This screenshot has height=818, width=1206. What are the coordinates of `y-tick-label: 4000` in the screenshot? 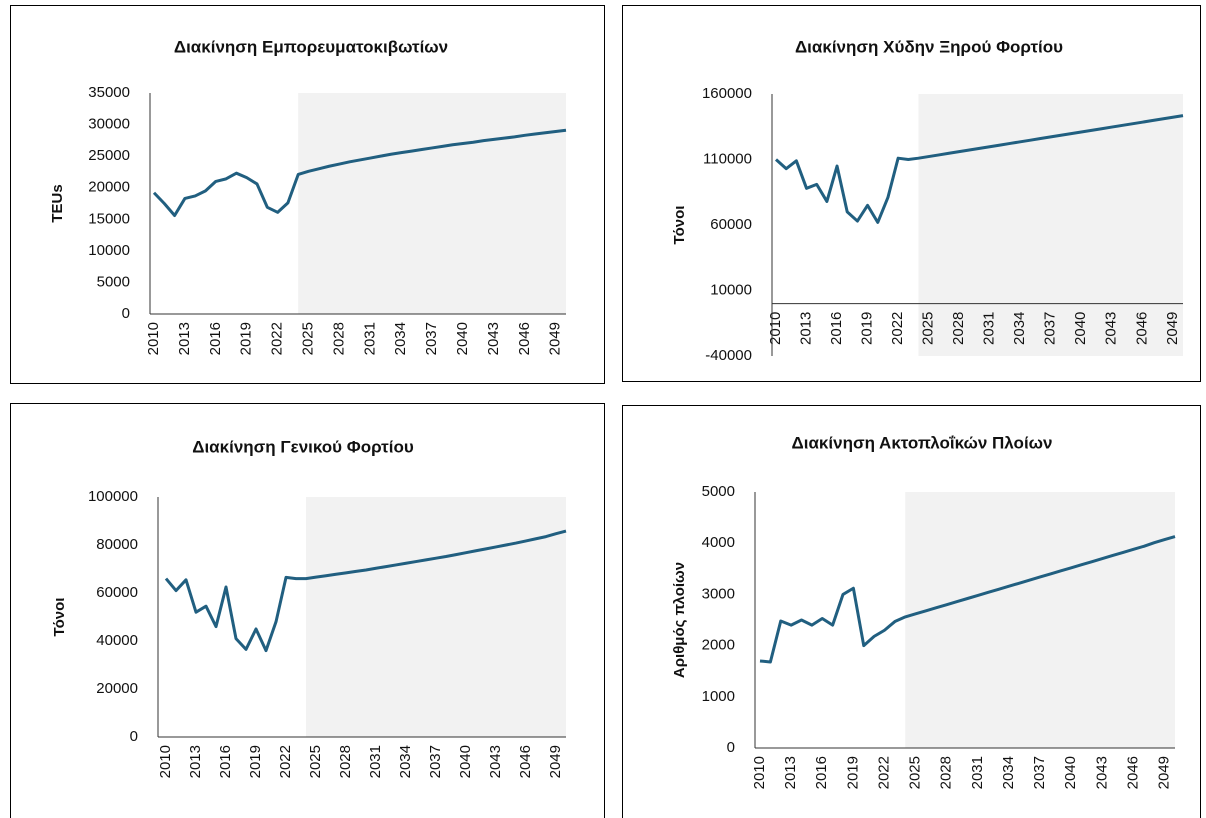 It's located at (718, 542).